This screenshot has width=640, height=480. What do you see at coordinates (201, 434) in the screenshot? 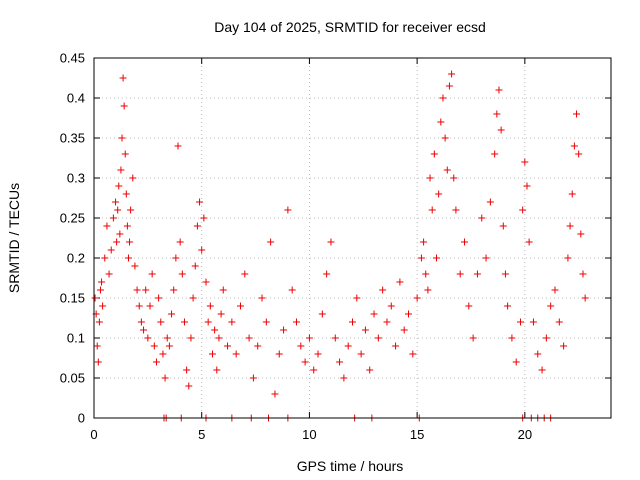
I see `x-tick-label: 5` at bounding box center [201, 434].